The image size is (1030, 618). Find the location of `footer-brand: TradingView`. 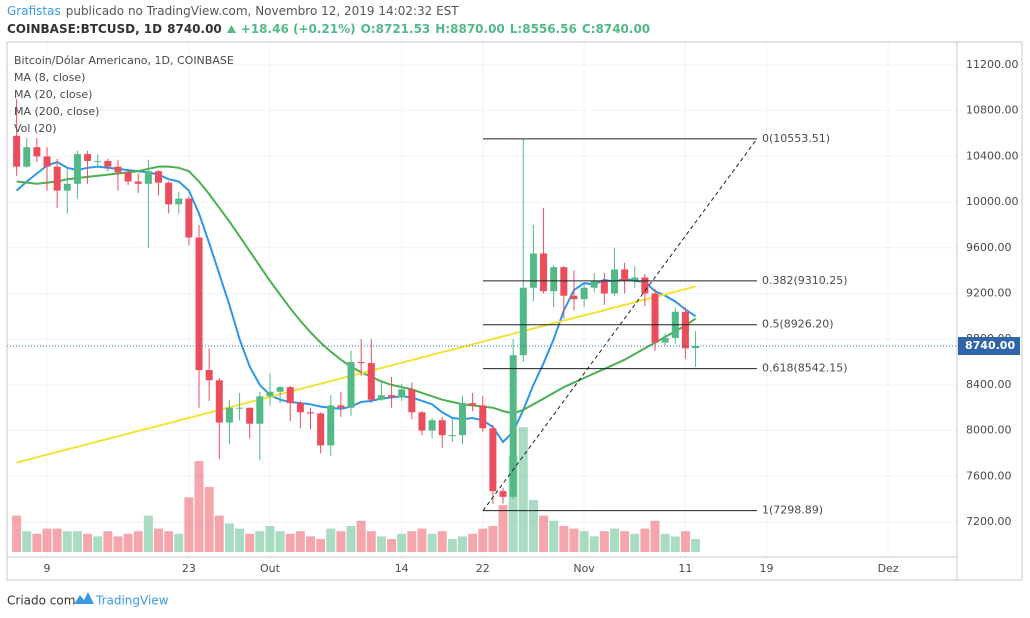

footer-brand: TradingView is located at coordinates (132, 601).